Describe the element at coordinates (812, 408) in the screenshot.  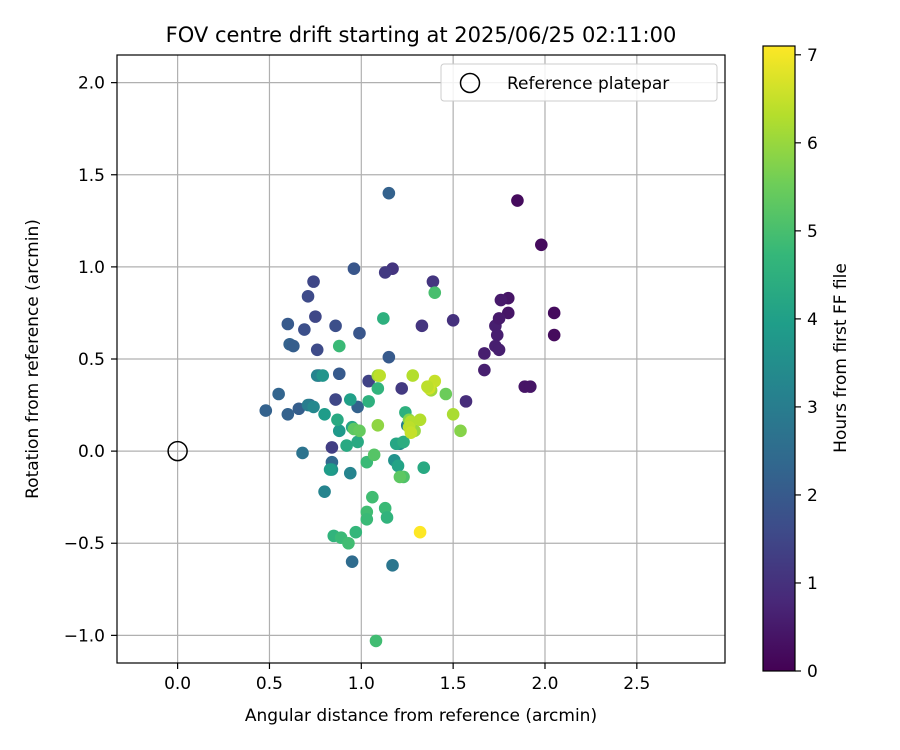
I see `colorbar-tick-label: 3` at that location.